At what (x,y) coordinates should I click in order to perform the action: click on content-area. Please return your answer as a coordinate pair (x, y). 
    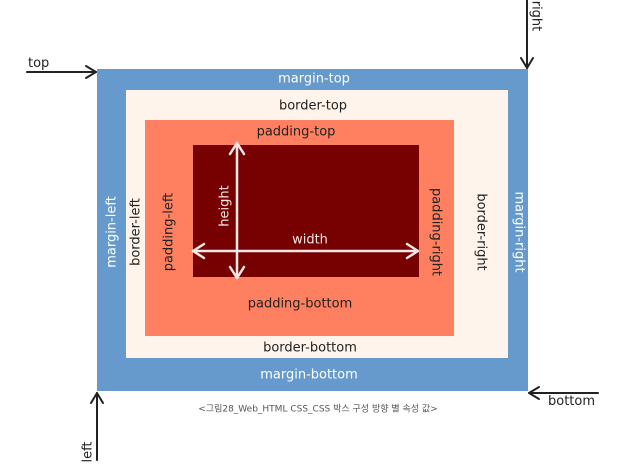
    Looking at the image, I should click on (306, 211).